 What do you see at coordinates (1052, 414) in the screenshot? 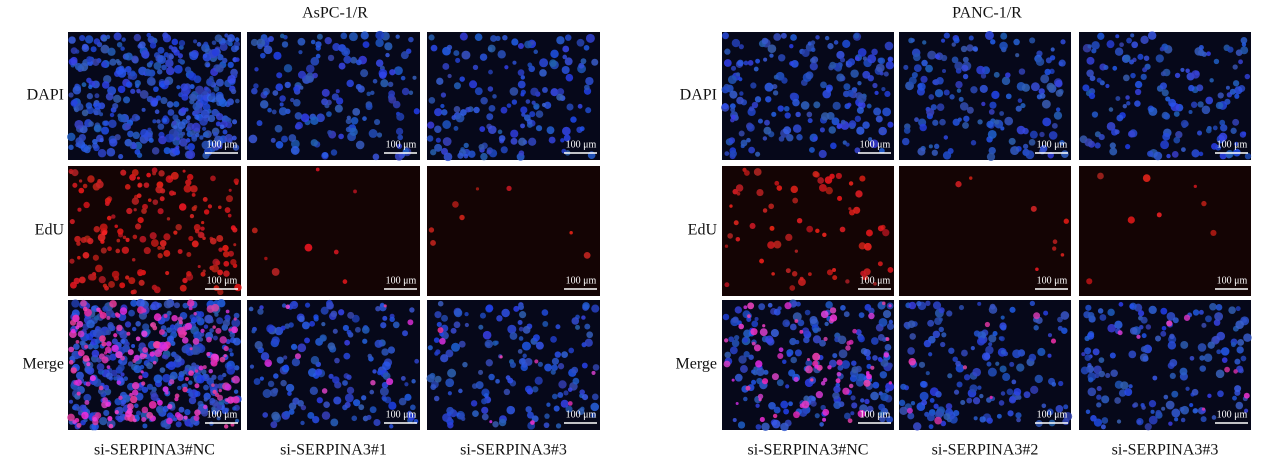
I see `scale-bar-label: 100 μm` at bounding box center [1052, 414].